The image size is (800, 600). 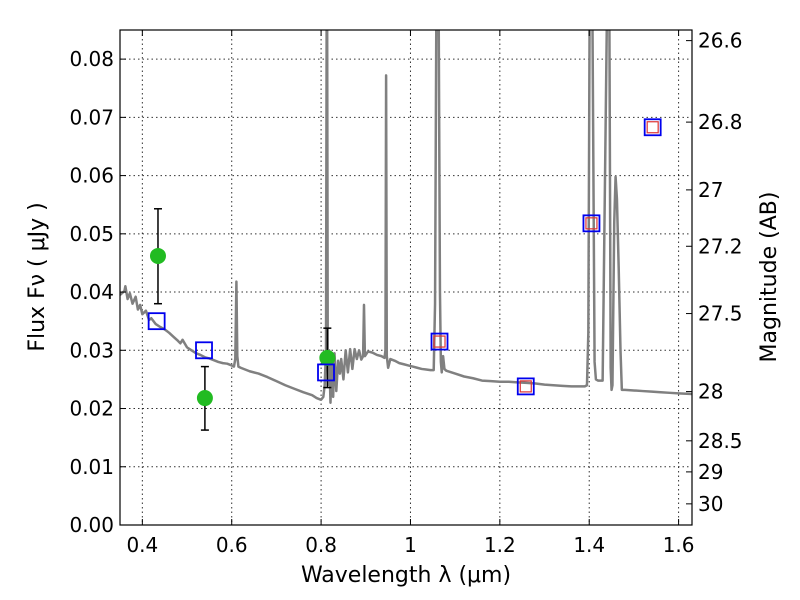 What do you see at coordinates (589, 545) in the screenshot?
I see `x-tick-label: 1.4` at bounding box center [589, 545].